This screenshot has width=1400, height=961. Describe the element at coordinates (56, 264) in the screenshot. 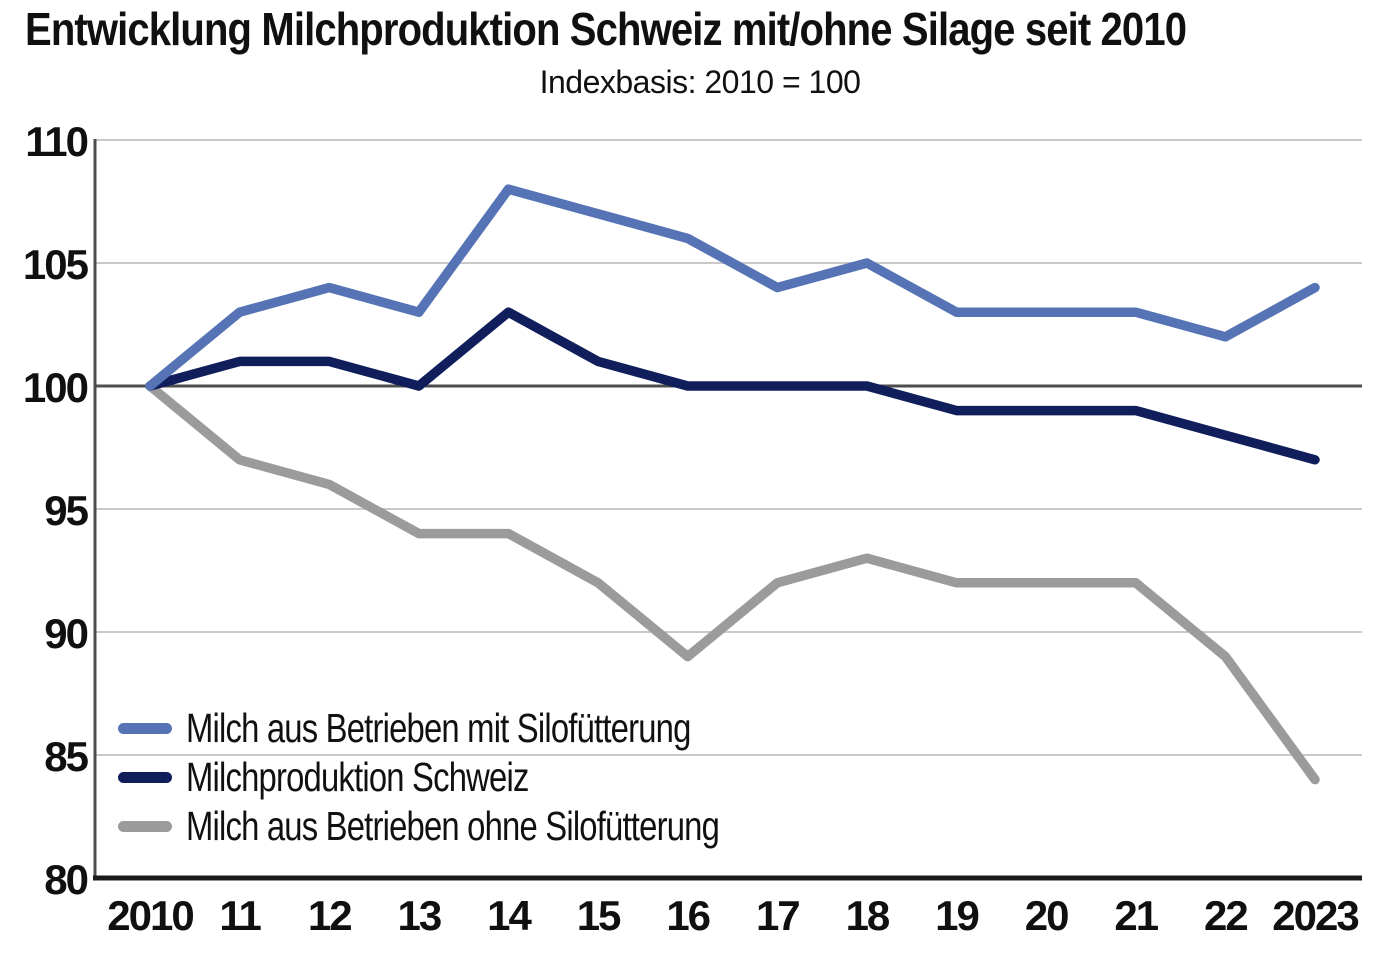

I see `y-tick-label: 105` at that location.